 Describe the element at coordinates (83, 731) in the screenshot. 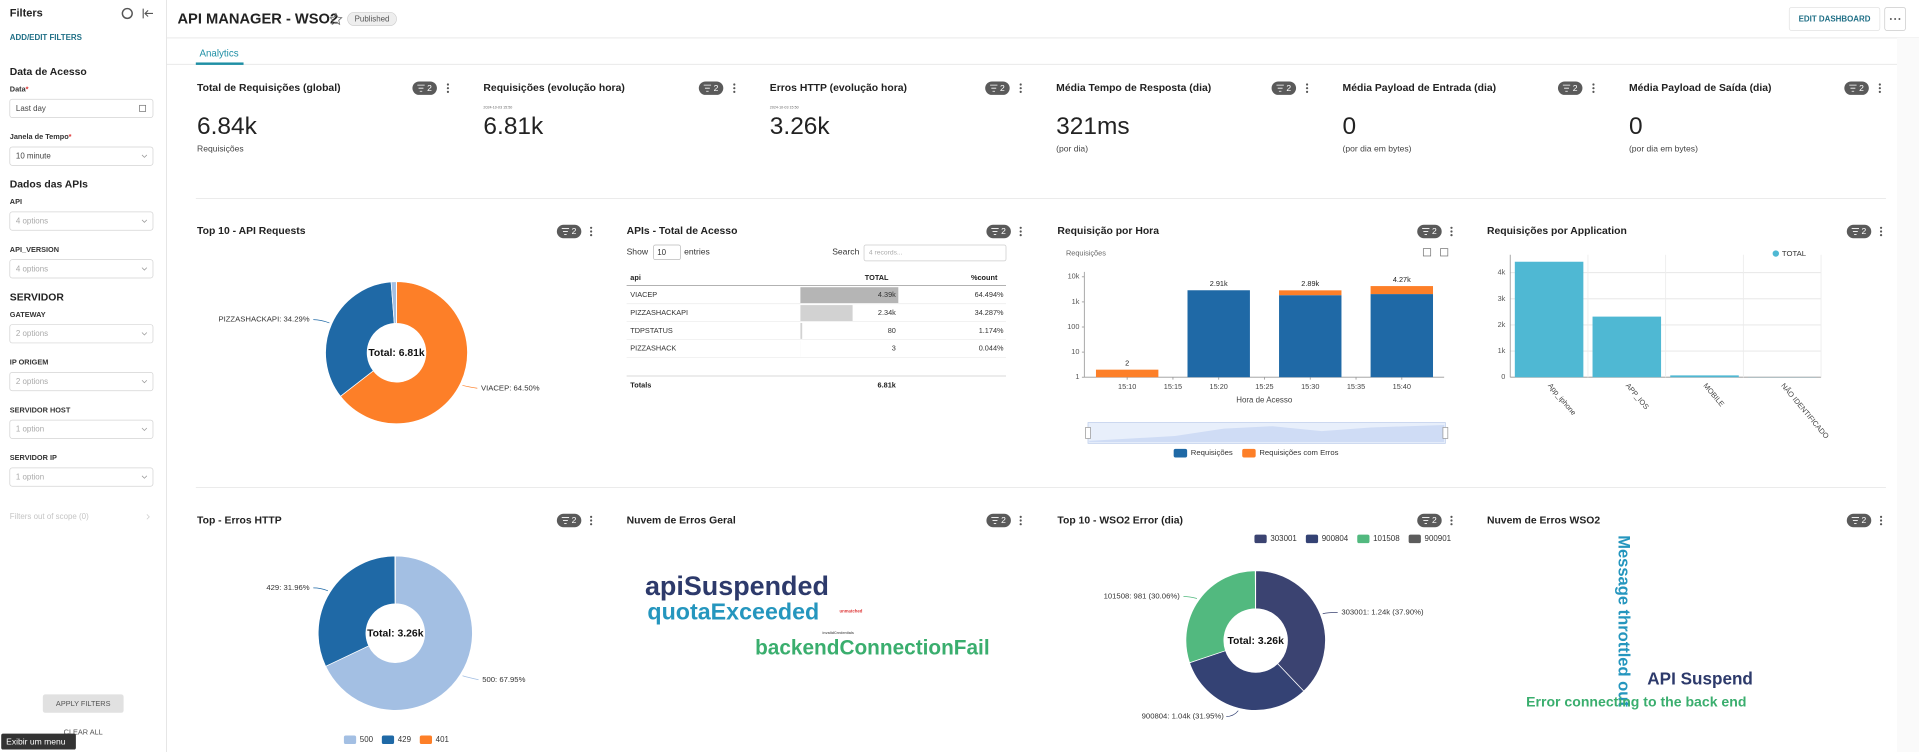

I see `clear-button: CLEAR ALL` at that location.